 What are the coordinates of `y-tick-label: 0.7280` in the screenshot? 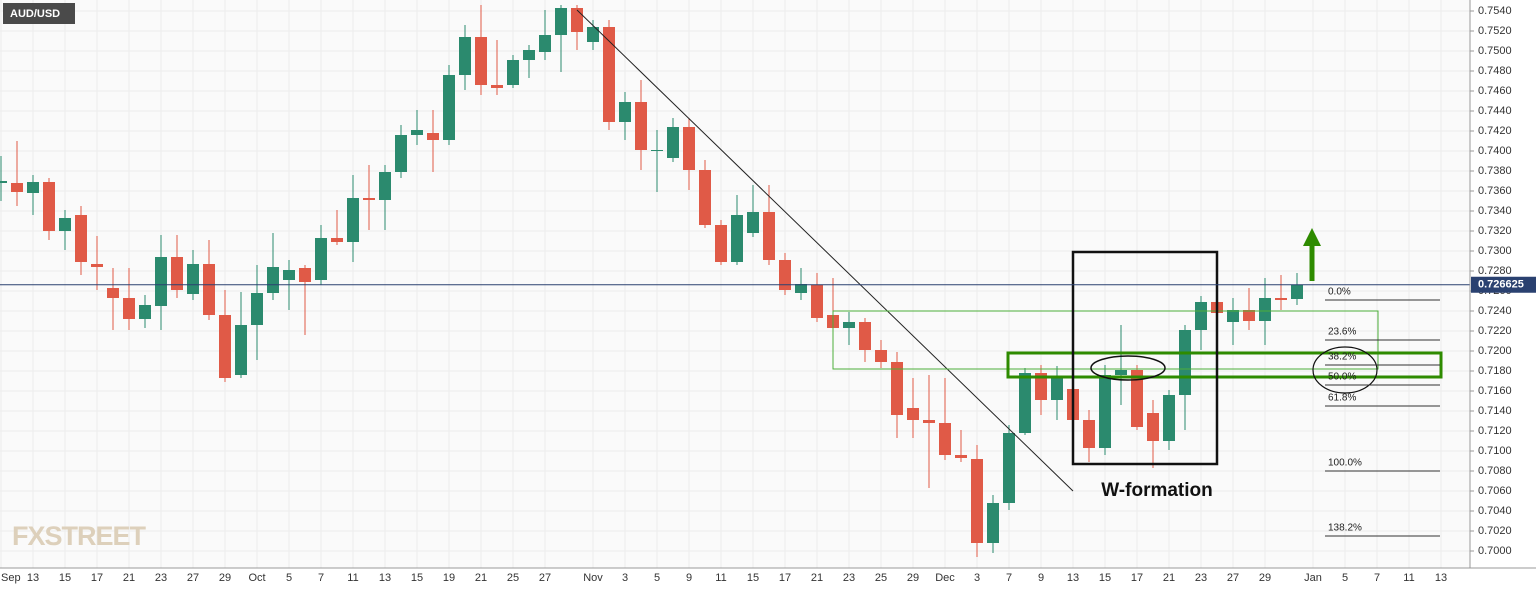 It's located at (1495, 271).